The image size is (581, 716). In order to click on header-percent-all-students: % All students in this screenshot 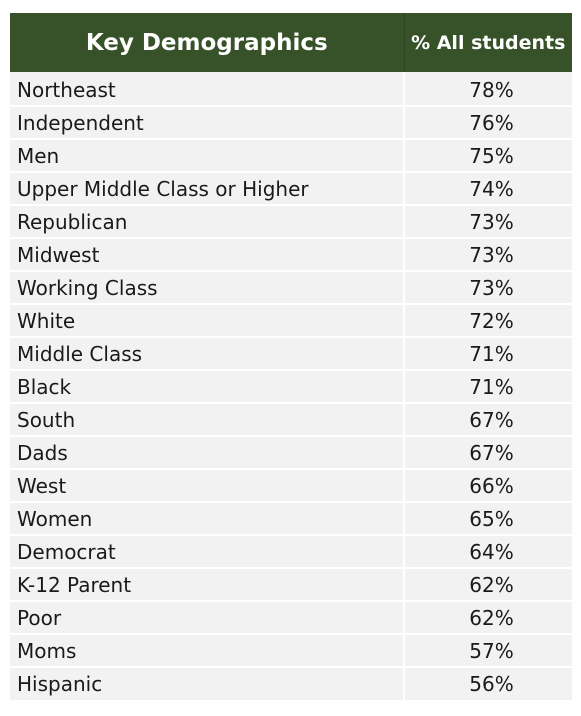, I will do `click(488, 43)`.